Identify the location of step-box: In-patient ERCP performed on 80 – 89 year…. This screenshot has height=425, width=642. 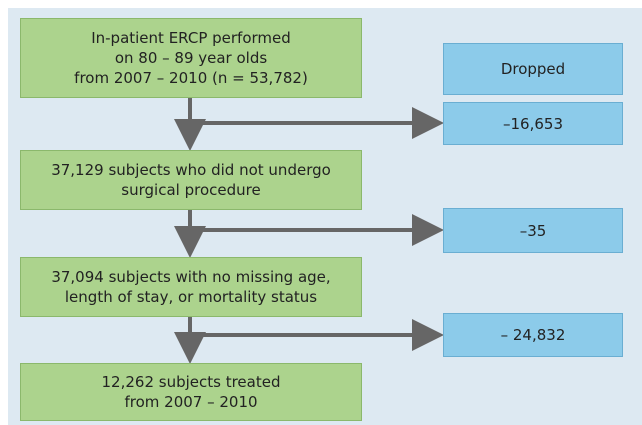
(191, 58).